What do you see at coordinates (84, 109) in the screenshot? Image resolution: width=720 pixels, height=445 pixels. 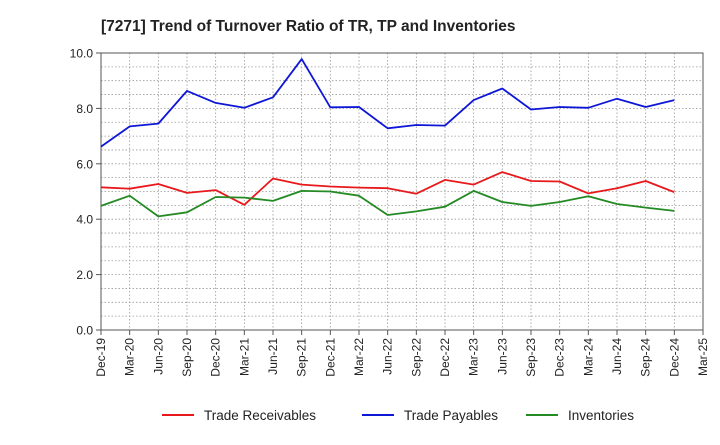 I see `y-tick-label: 8.0` at bounding box center [84, 109].